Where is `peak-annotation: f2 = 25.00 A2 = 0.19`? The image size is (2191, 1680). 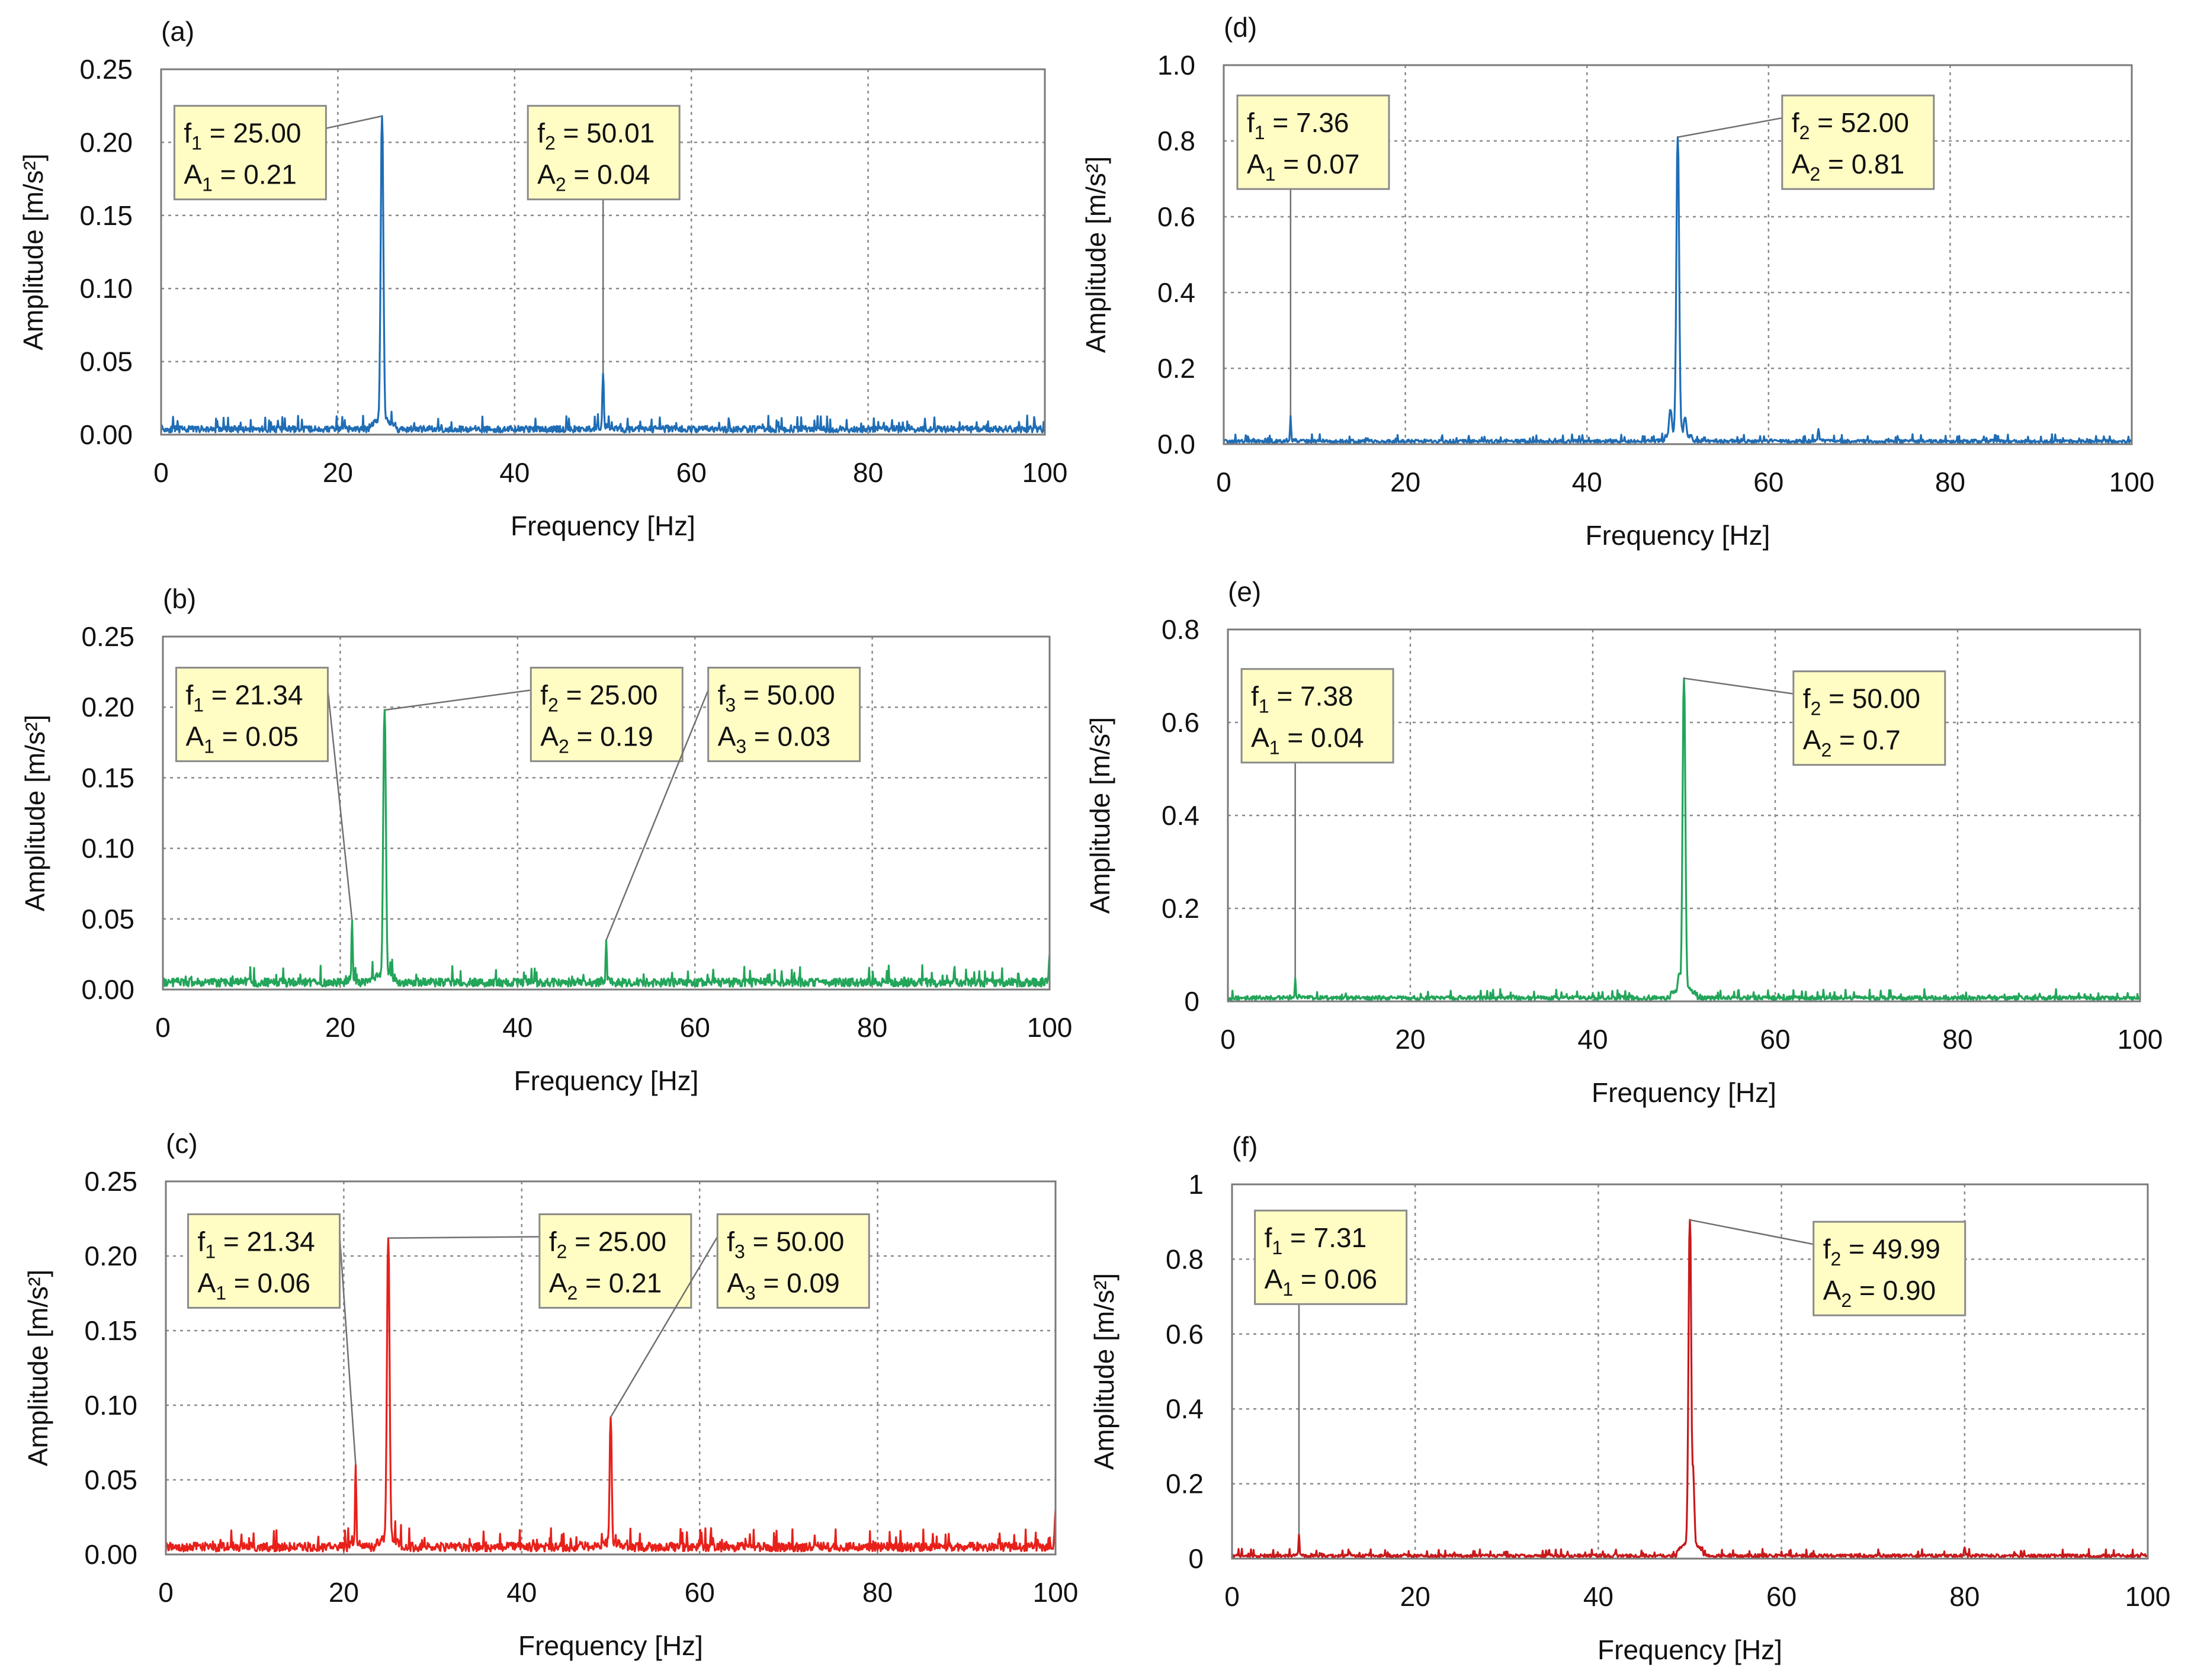 peak-annotation: f2 = 25.00 A2 = 0.19 is located at coordinates (534, 714).